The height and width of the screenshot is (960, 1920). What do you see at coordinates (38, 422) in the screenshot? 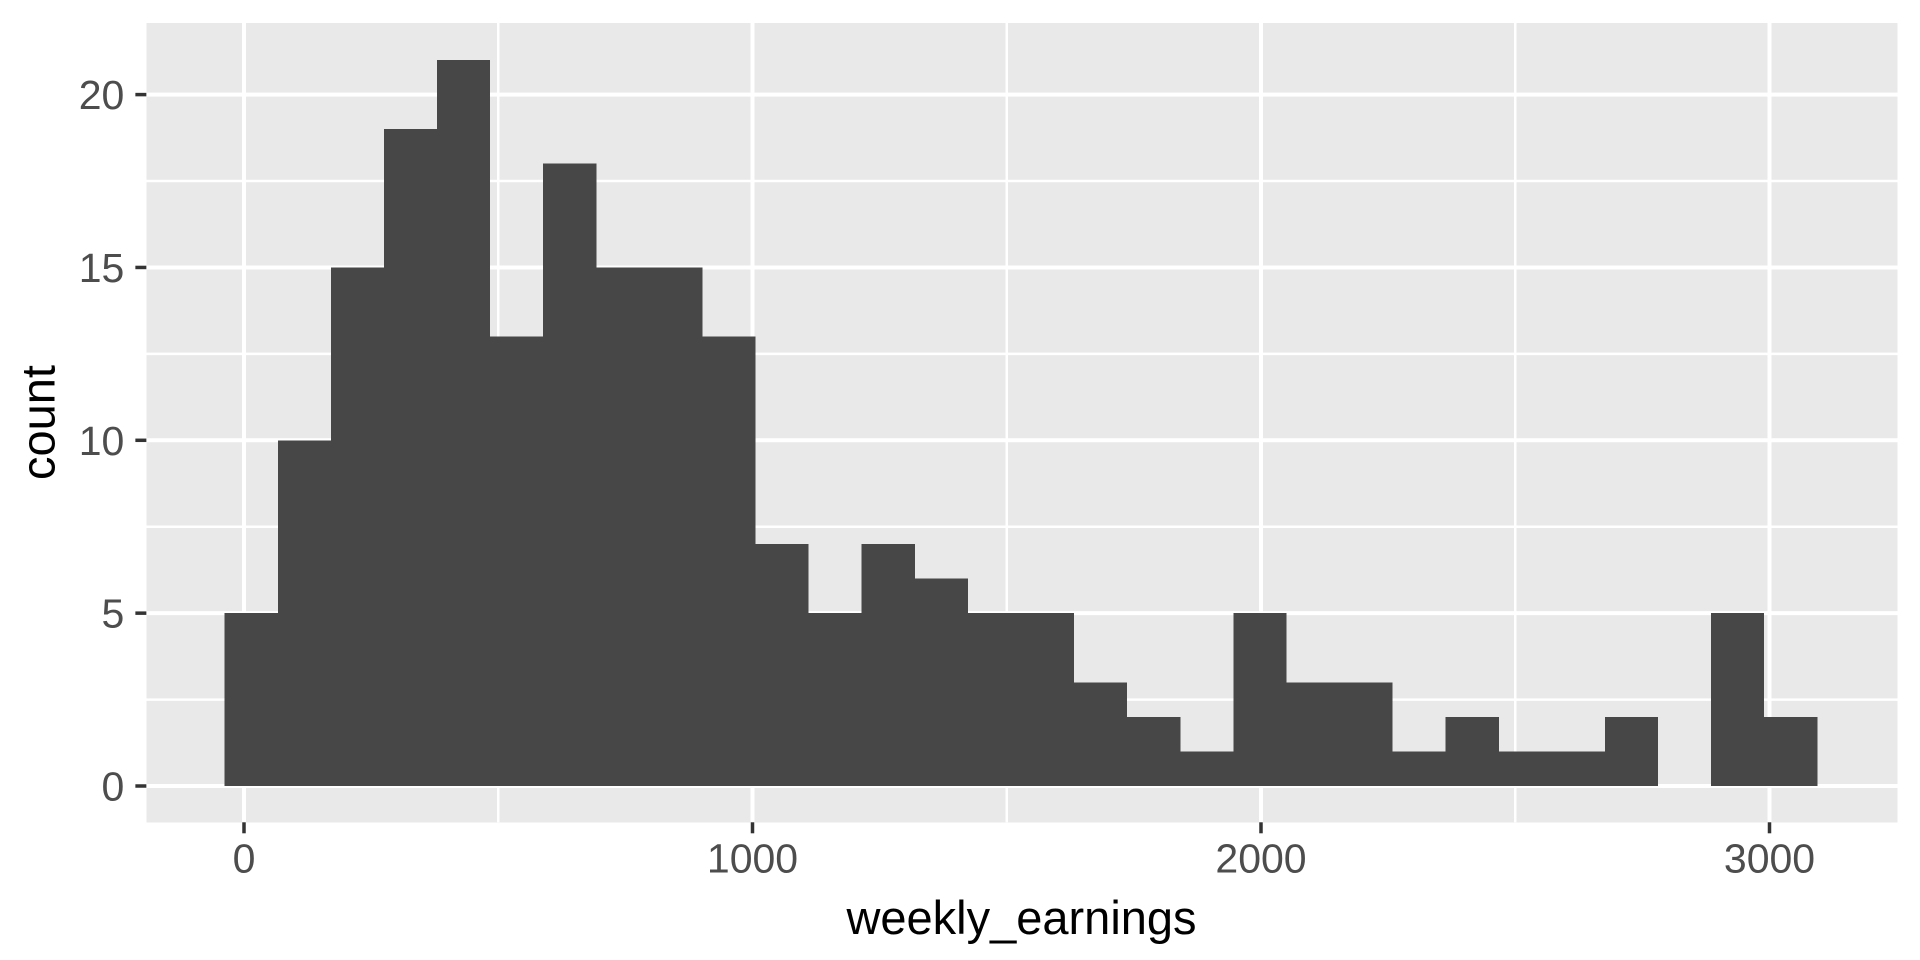
I see `y-axis-title: count` at bounding box center [38, 422].